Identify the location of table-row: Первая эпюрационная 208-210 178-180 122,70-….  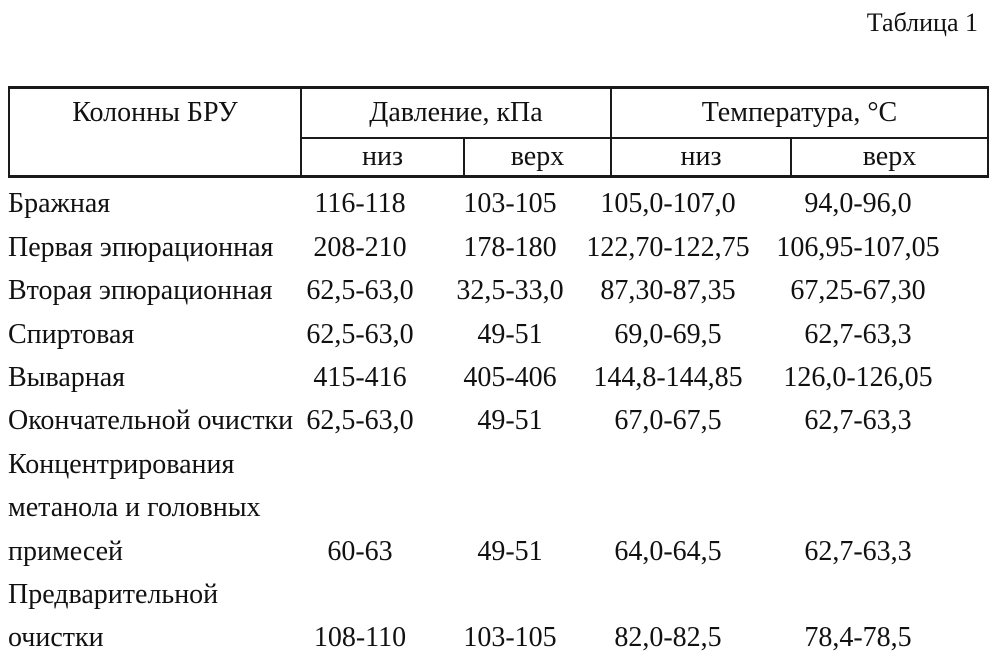
(488, 241).